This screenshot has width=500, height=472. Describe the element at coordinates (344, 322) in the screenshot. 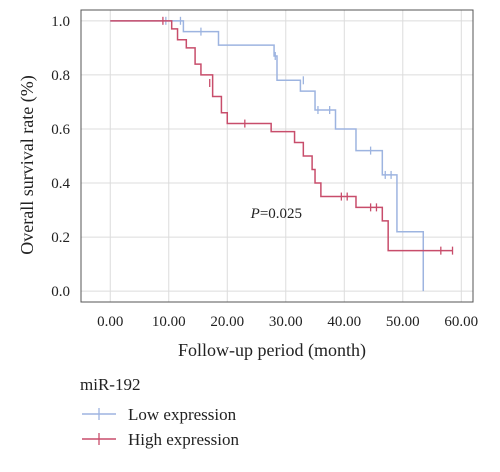

I see `x-tick-label: 40.00` at that location.